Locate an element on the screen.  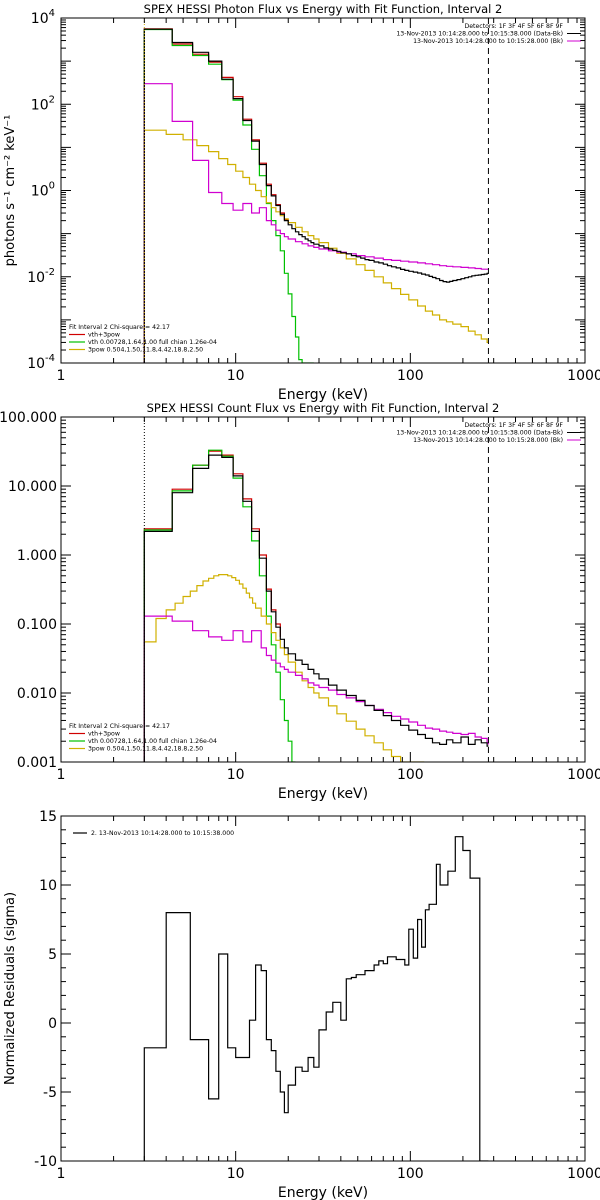
y-tick-label: 10⁰ is located at coordinates (43, 190).